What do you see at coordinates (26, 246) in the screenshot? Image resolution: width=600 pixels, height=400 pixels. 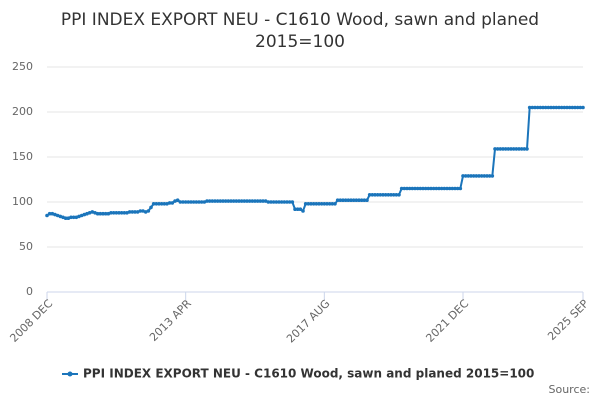 I see `y-tick-label: 50` at bounding box center [26, 246].